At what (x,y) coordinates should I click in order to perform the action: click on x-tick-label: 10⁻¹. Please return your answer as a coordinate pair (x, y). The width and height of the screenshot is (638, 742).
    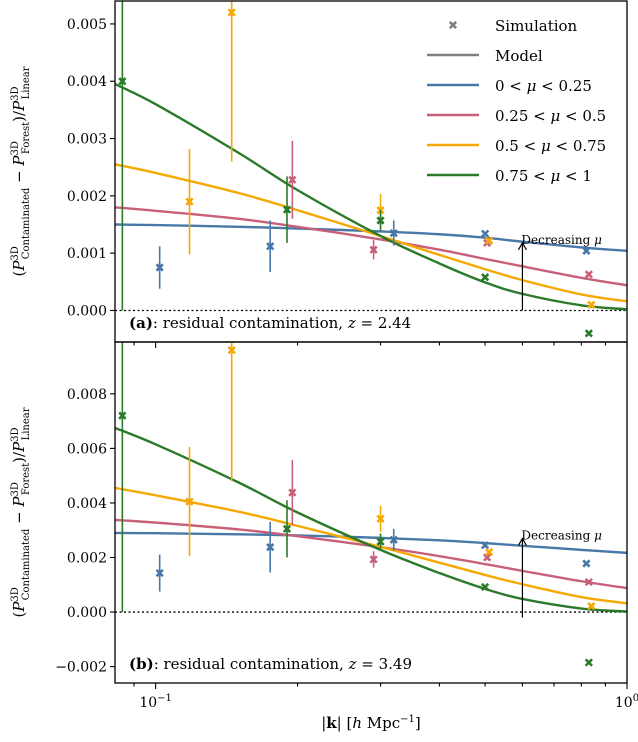
    Looking at the image, I should click on (155, 702).